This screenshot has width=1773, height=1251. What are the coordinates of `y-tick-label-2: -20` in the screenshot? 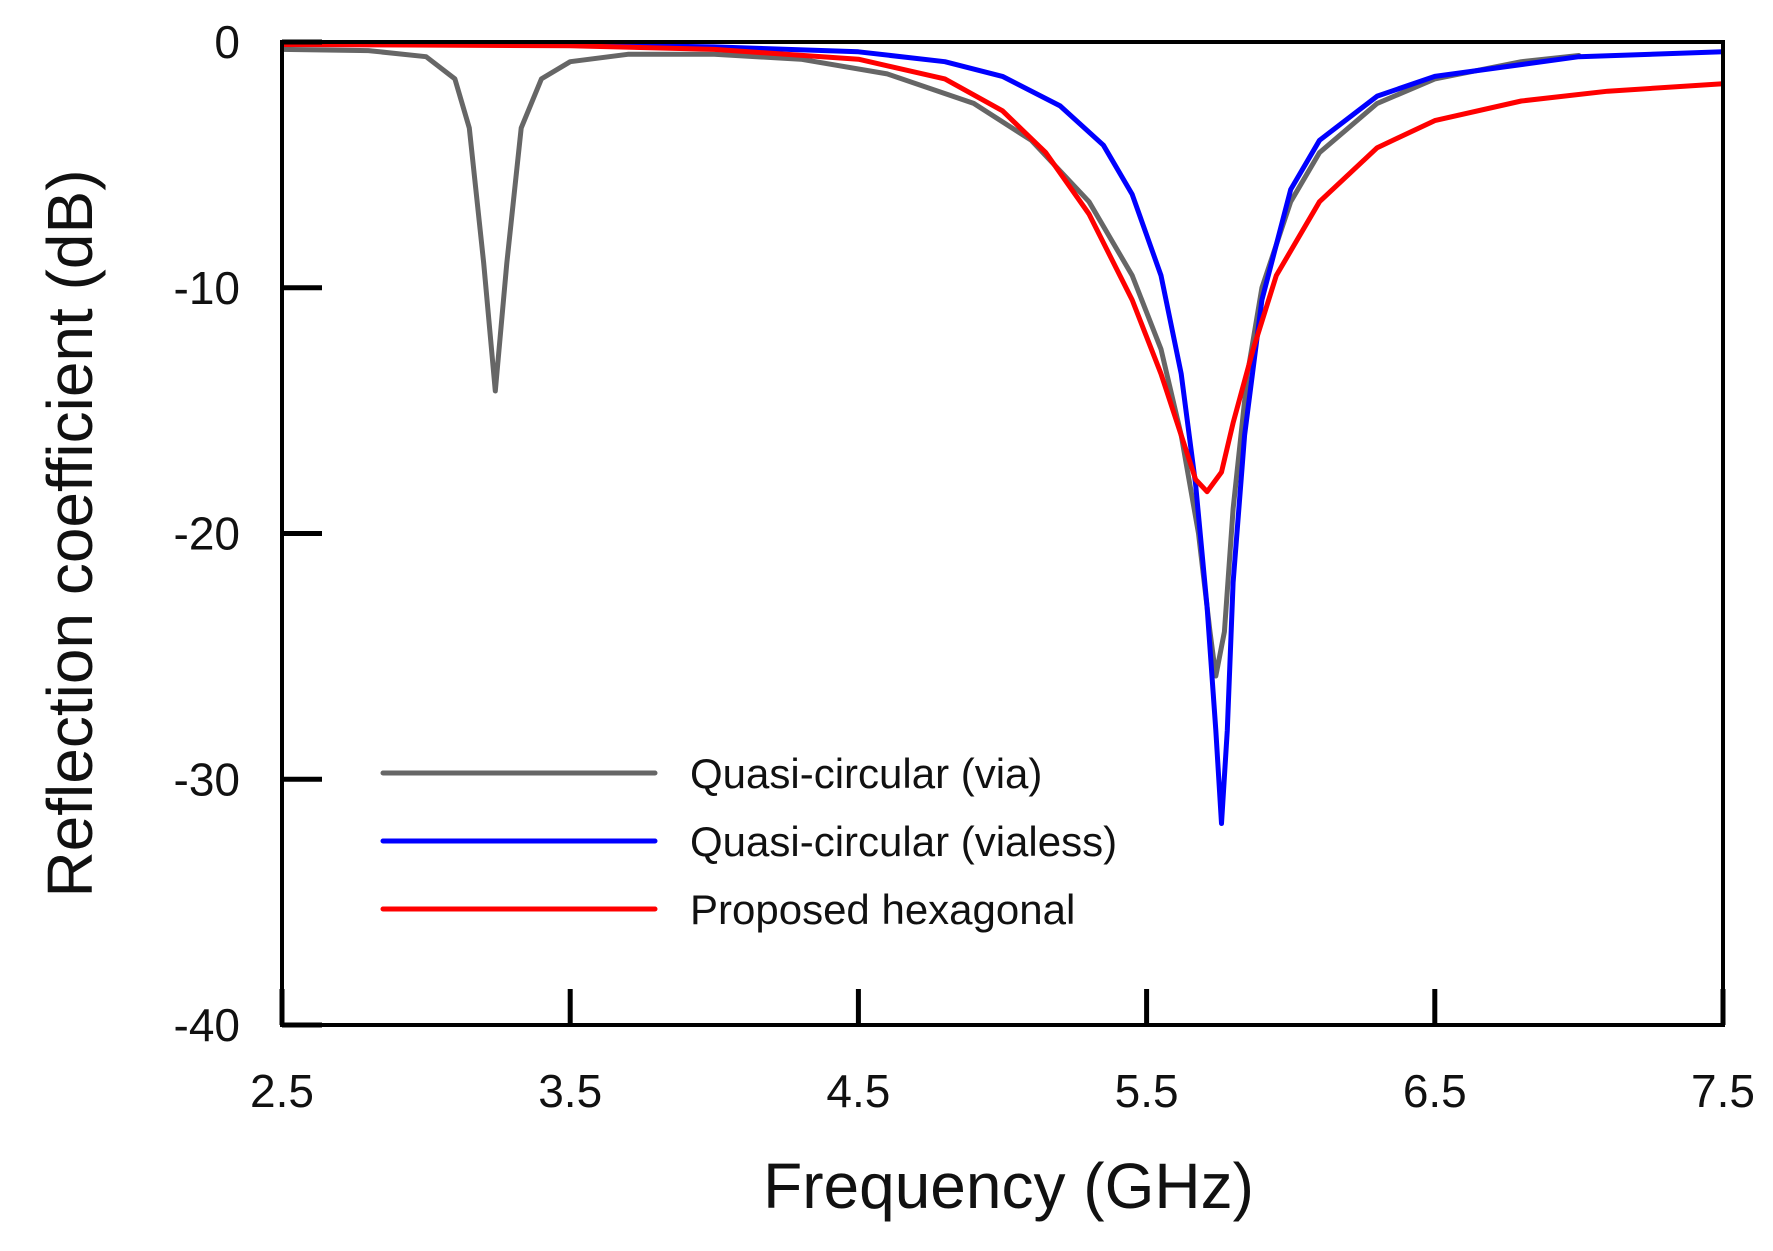 It's located at (207, 534).